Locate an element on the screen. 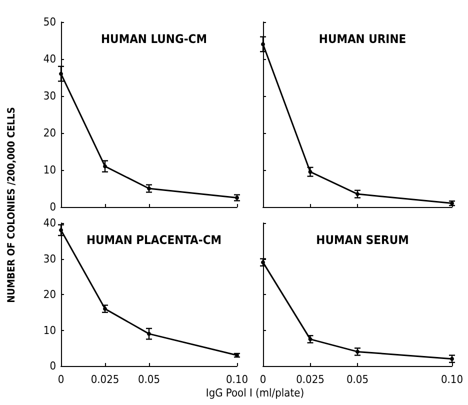 The height and width of the screenshot is (405, 468). text: HUMAN URINE is located at coordinates (362, 39).